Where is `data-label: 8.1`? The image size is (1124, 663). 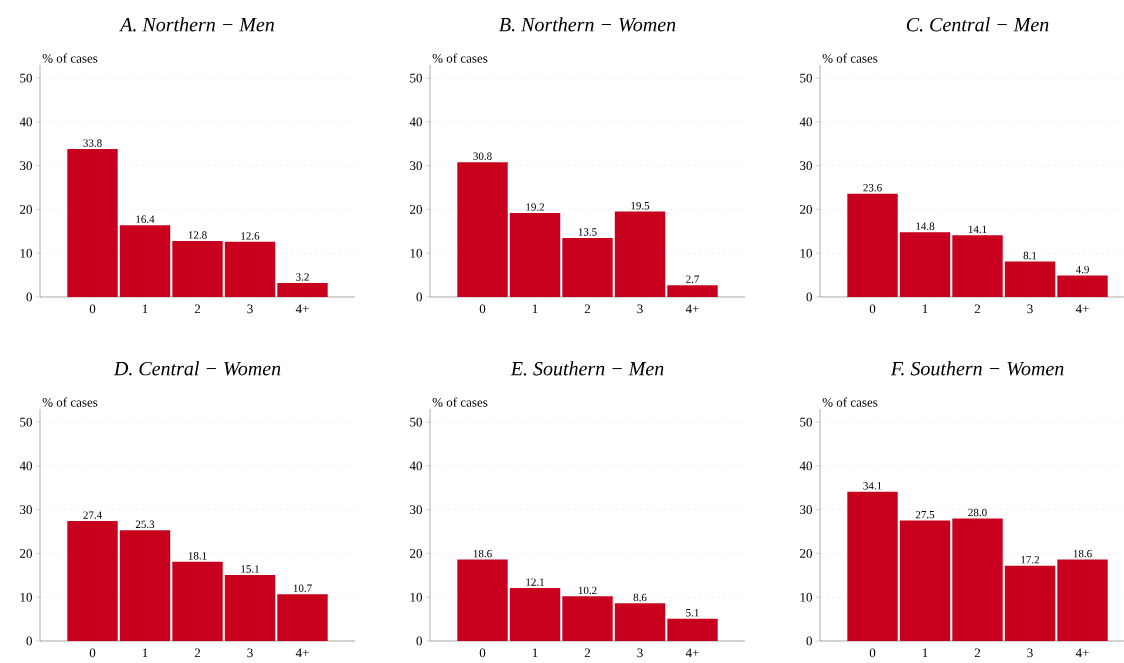
data-label: 8.1 is located at coordinates (1030, 255).